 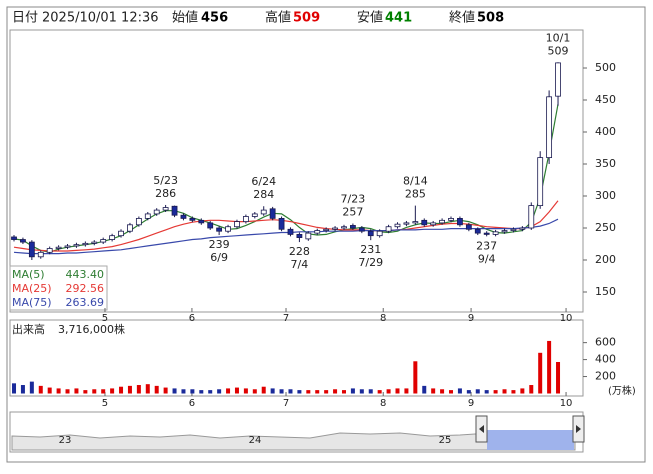 I want to click on navigator-label: 23, so click(x=65, y=440).